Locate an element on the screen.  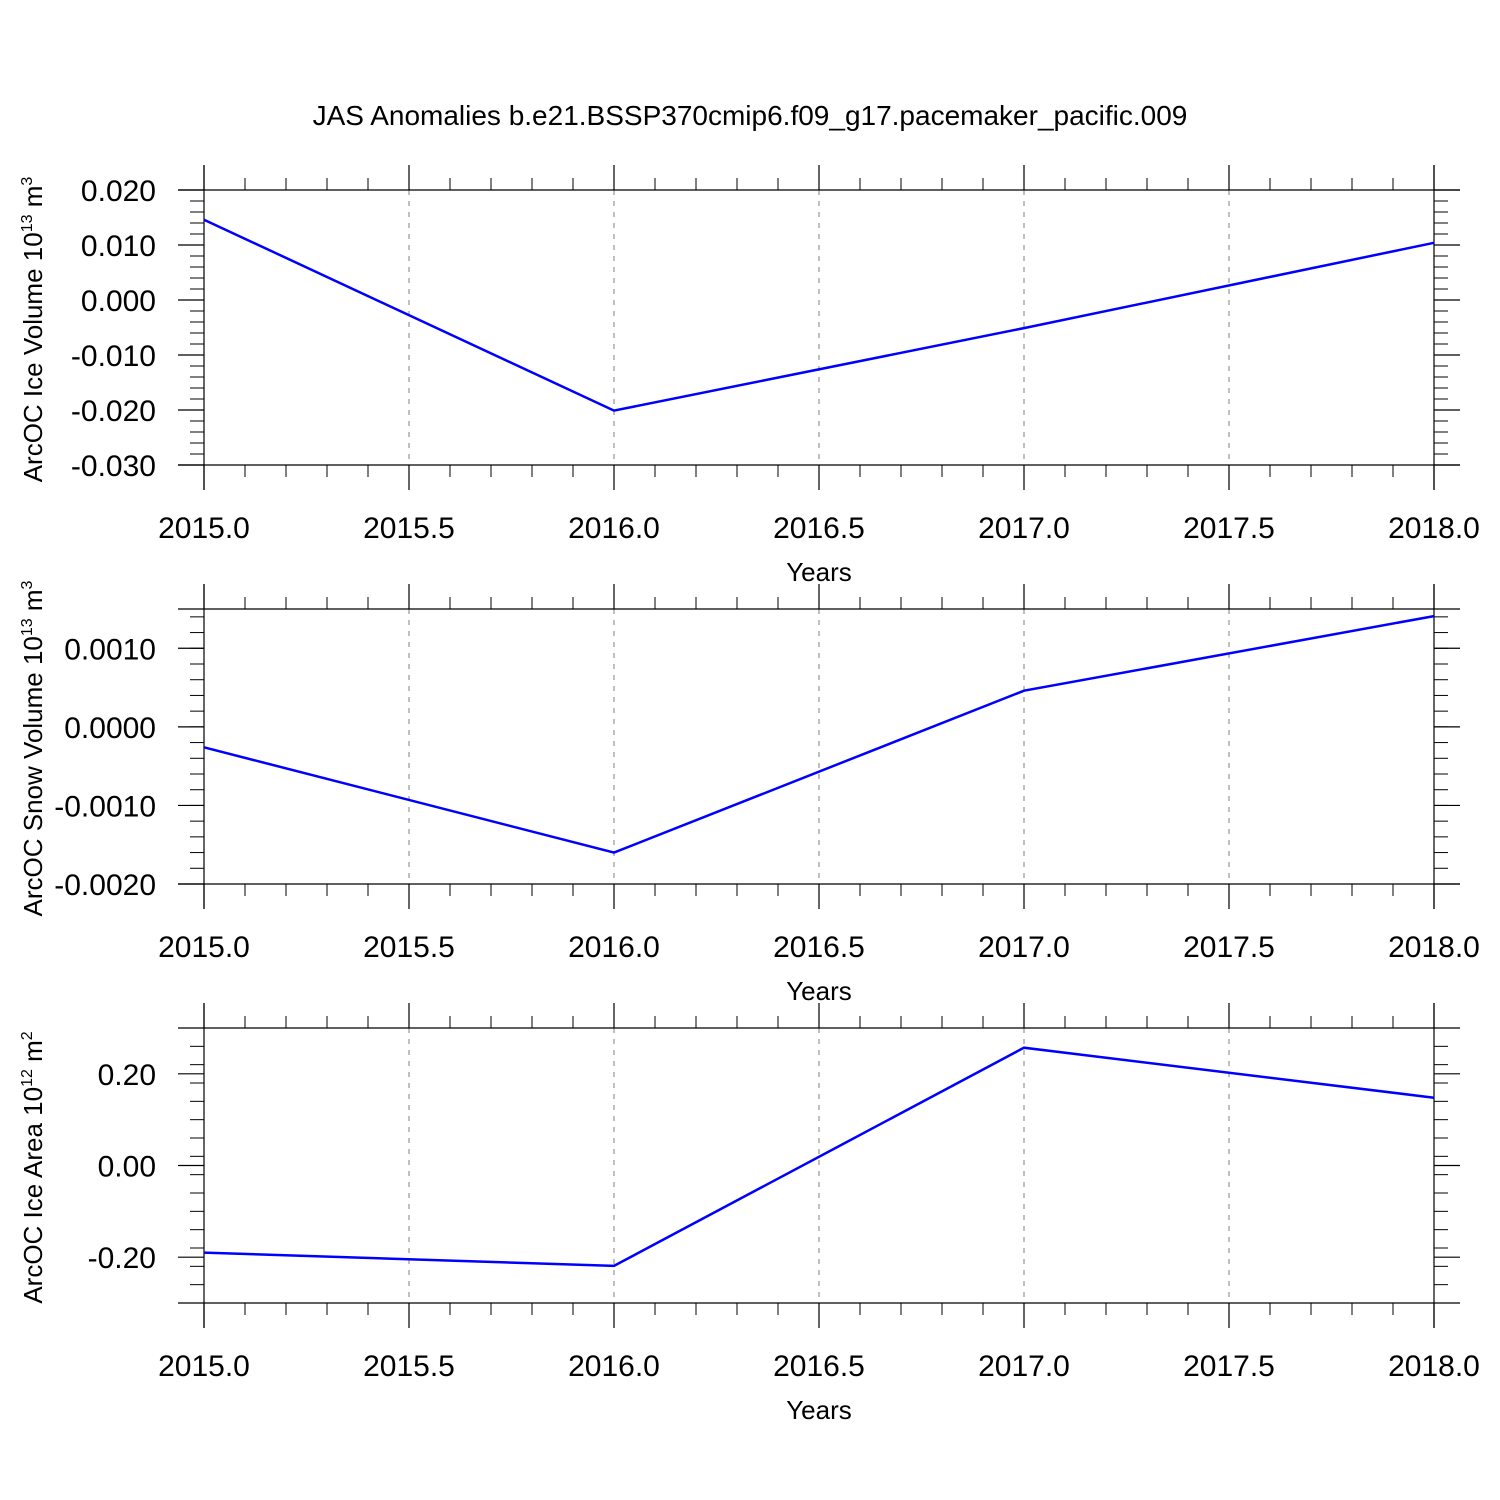
y-tick-label: 0.000 is located at coordinates (118, 301).